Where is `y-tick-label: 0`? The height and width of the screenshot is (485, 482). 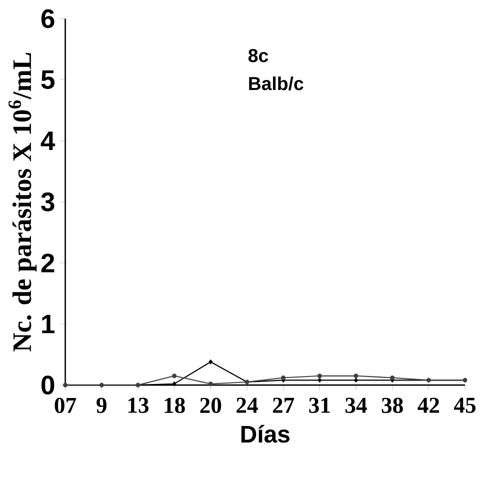
y-tick-label: 0 is located at coordinates (47, 385).